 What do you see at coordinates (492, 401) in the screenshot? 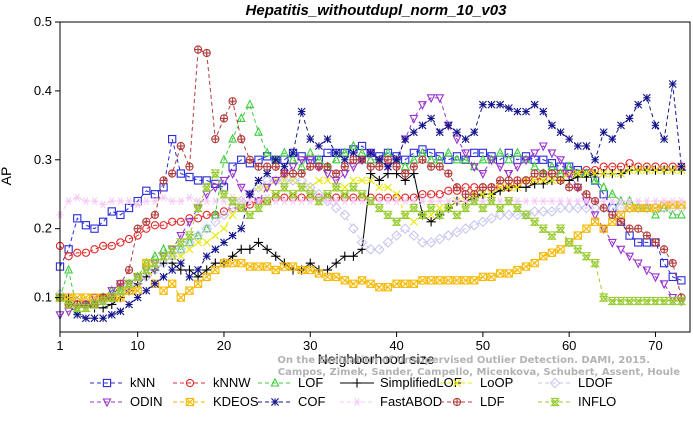
I see `legend-label: LDF` at bounding box center [492, 401].